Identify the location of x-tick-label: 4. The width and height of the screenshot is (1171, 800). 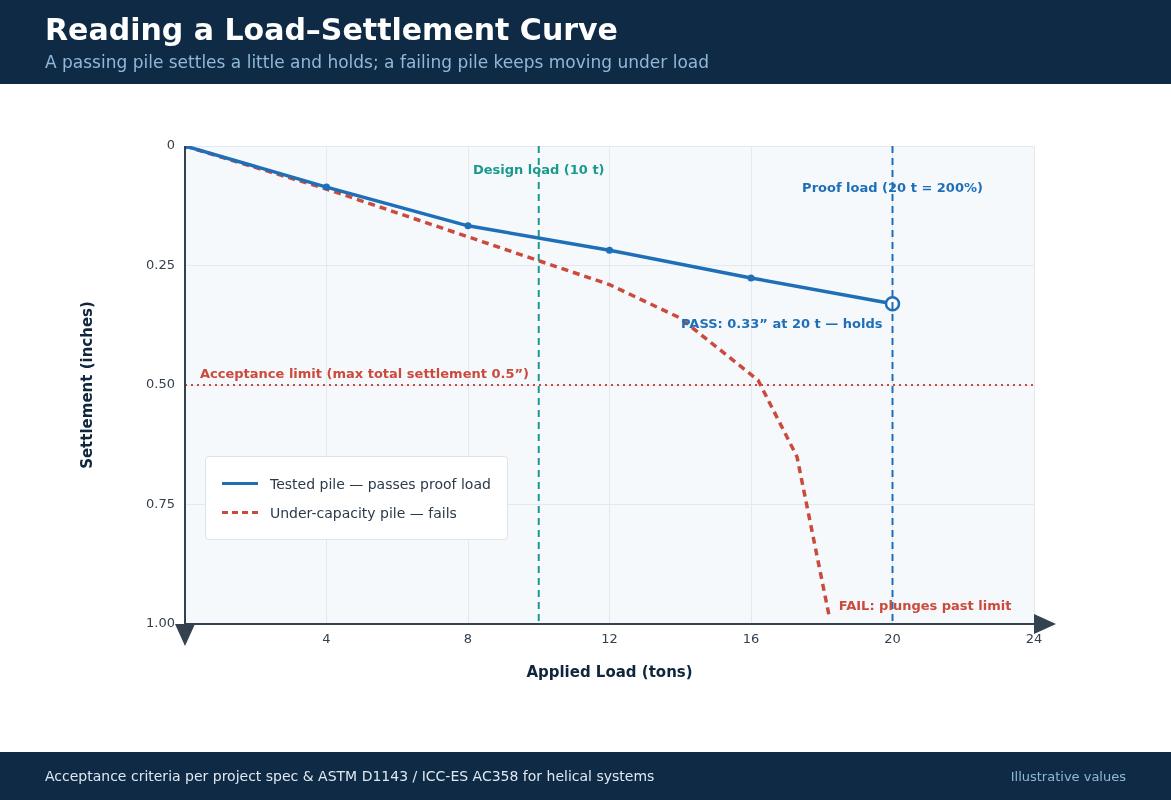
(326, 639).